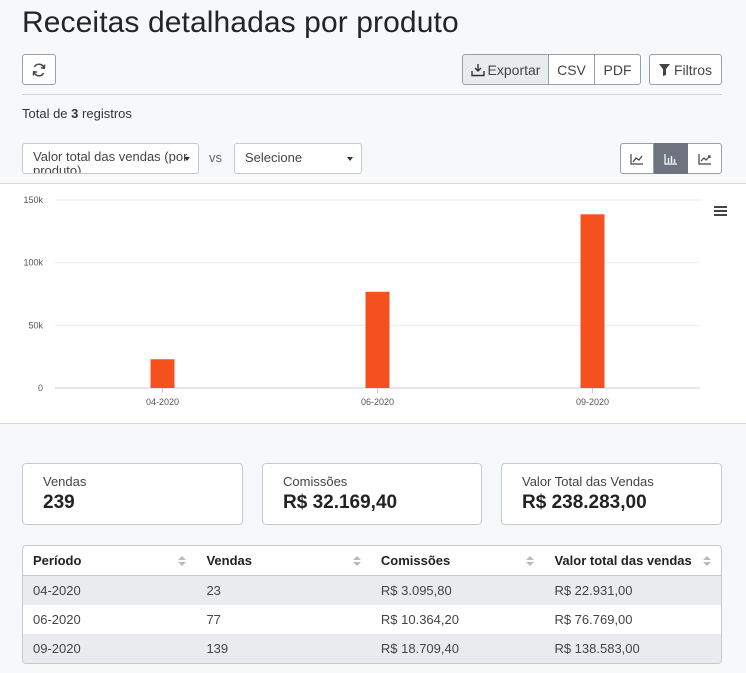 Image resolution: width=746 pixels, height=673 pixels. I want to click on chart-type-line-button, so click(705, 158).